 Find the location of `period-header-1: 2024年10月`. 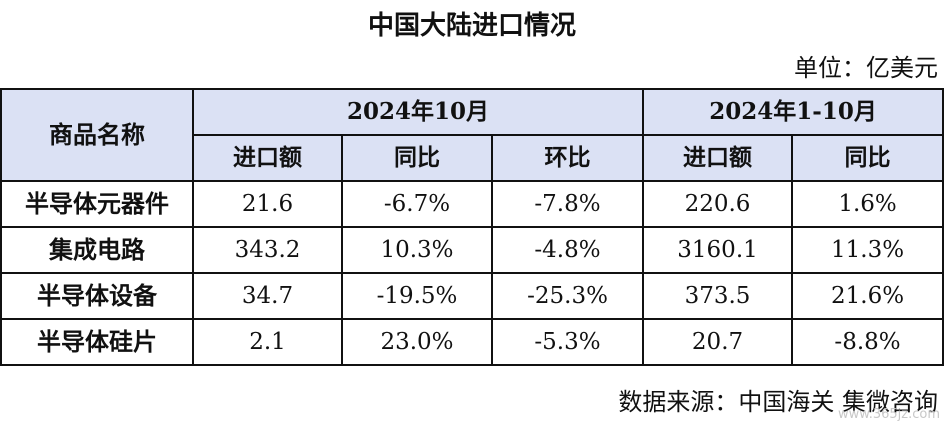

period-header-1: 2024年10月 is located at coordinates (418, 112).